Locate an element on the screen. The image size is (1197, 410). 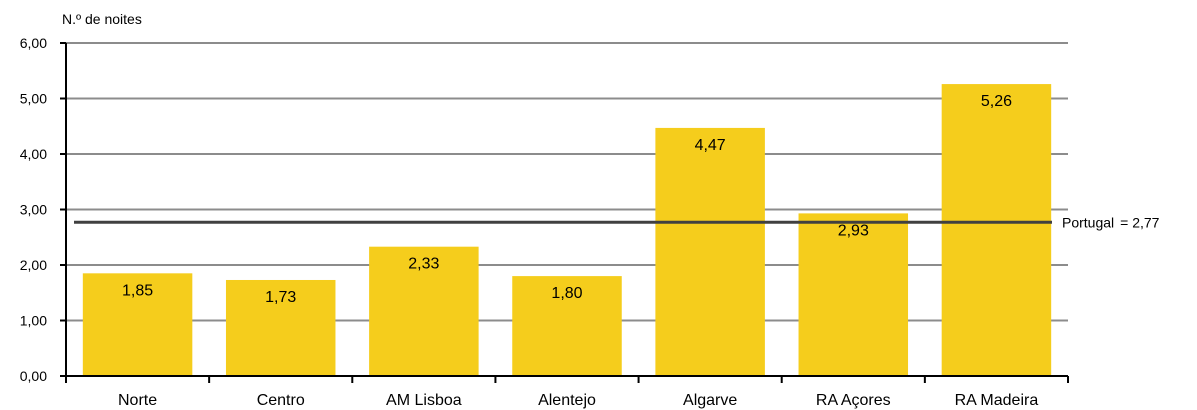
x-tick-label: AM Lisboa is located at coordinates (424, 400).